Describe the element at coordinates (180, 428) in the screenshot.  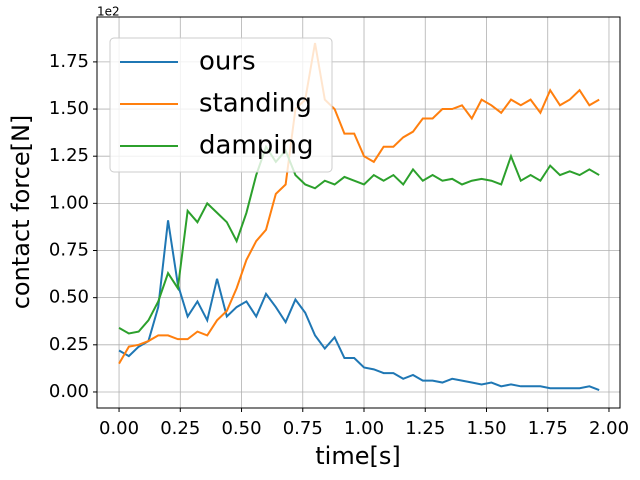
I see `x-tick-label: 0.25` at that location.